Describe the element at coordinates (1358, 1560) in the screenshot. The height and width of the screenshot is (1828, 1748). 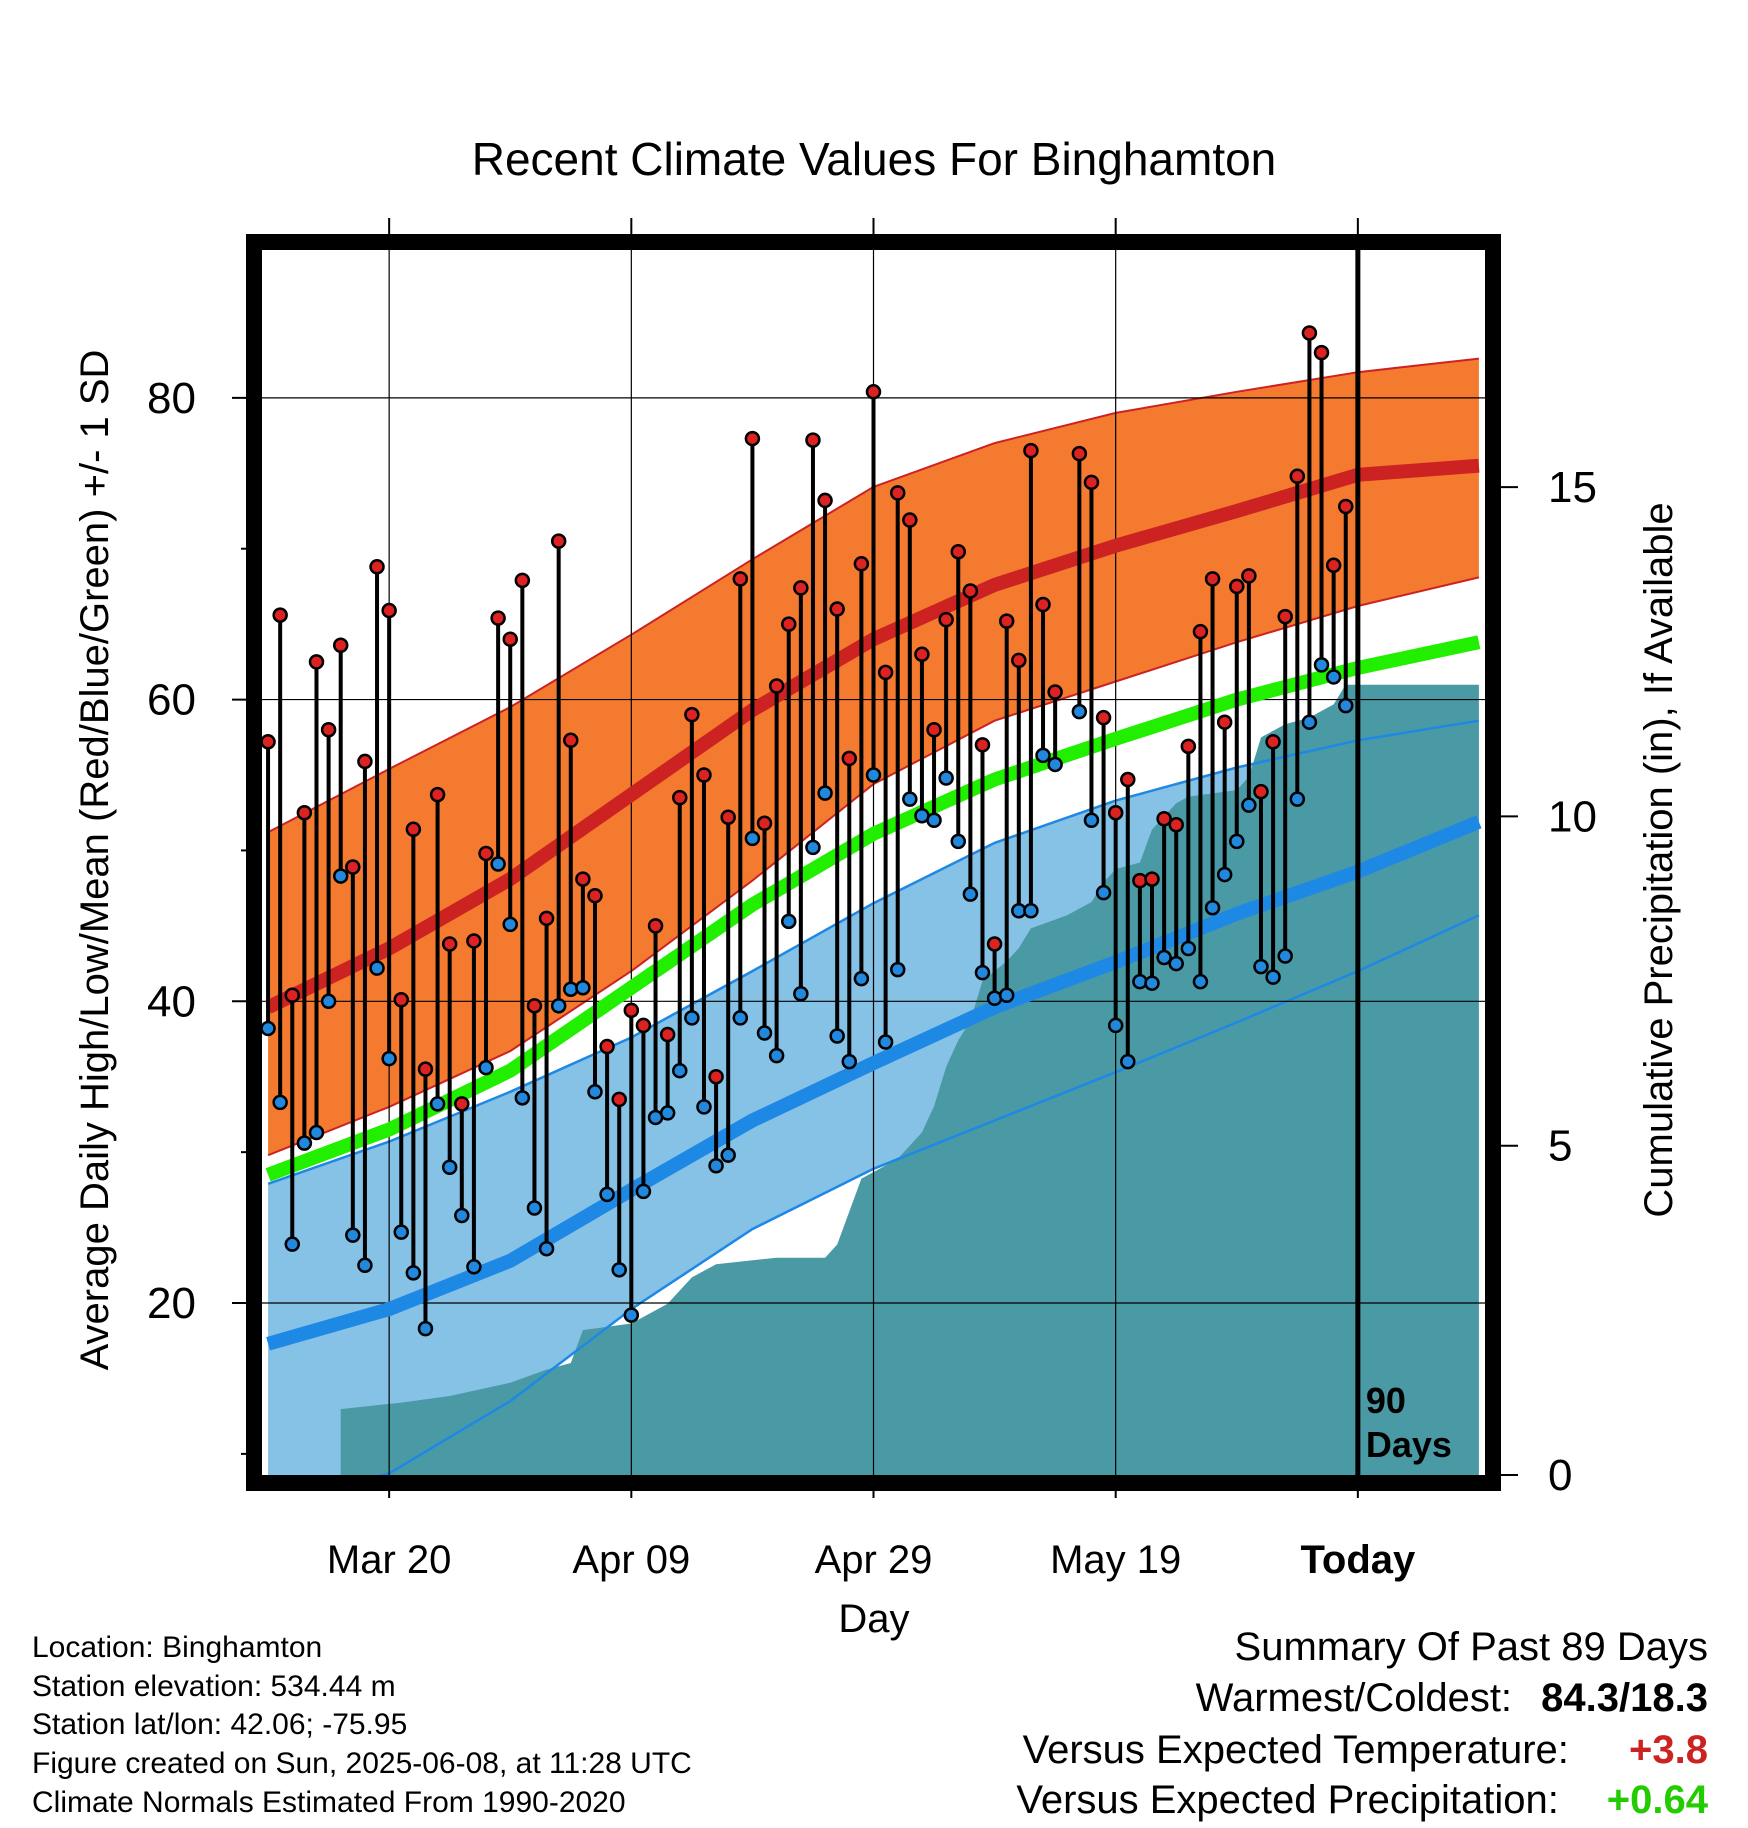
I see `x-tick-label: Today` at that location.